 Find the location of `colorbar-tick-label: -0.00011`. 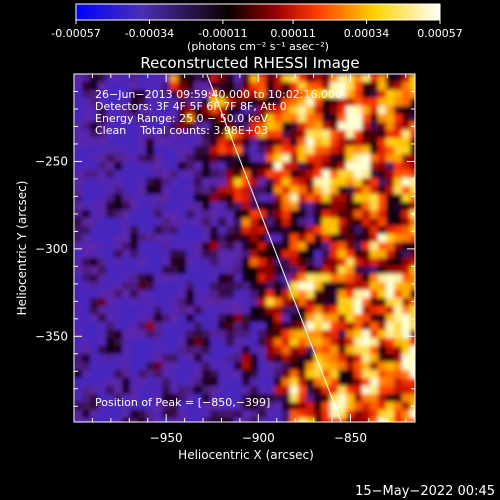

colorbar-tick-label: -0.00011 is located at coordinates (222, 33).